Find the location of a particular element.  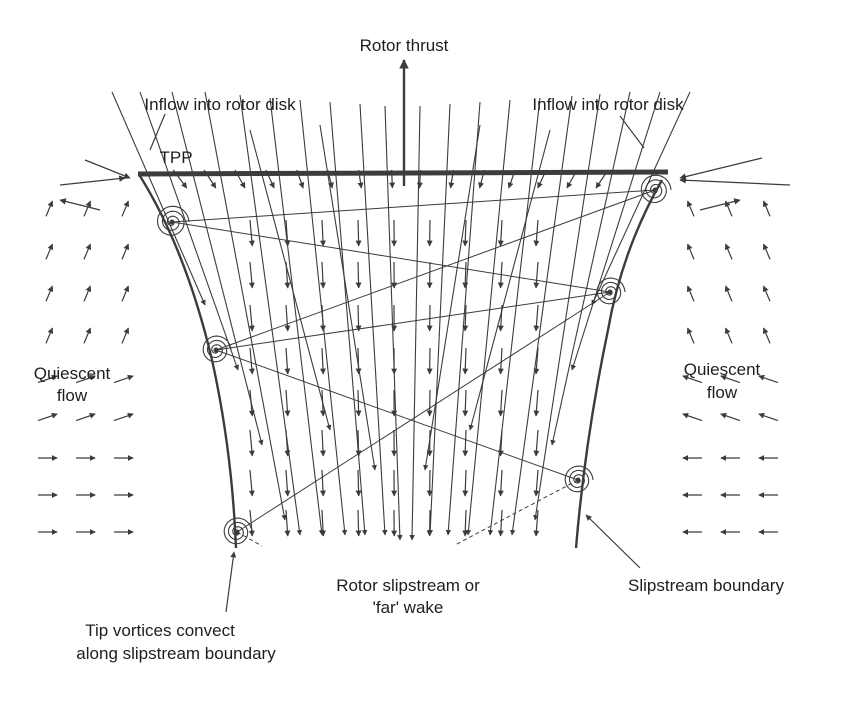

tip-vortices-label-line1: Tip vortices convect is located at coordinates (160, 630).